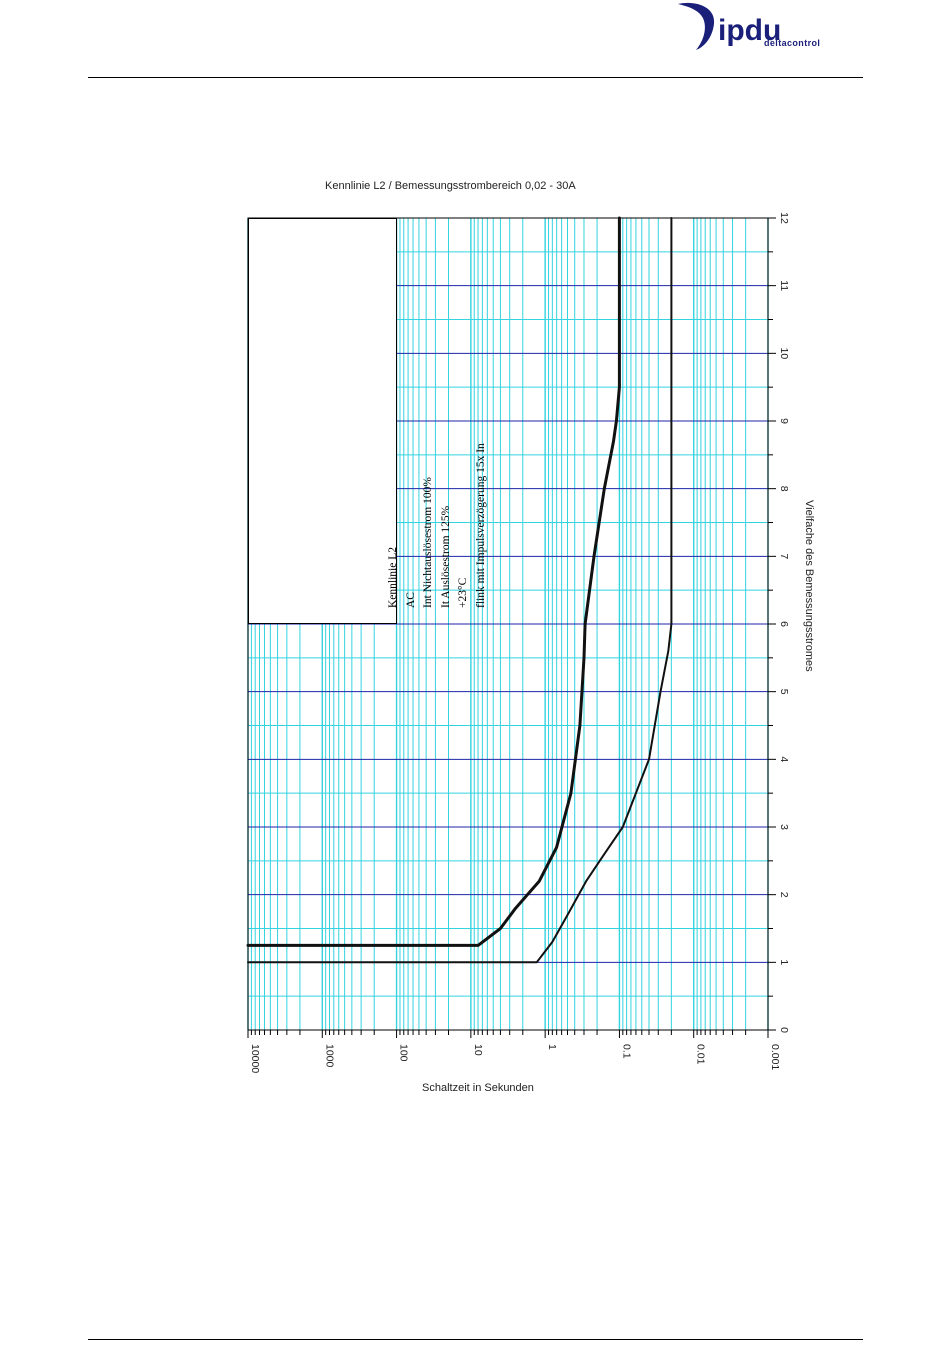  What do you see at coordinates (809, 586) in the screenshot?
I see `y-axis-title: Vielfache des Bemessungsstromes` at bounding box center [809, 586].